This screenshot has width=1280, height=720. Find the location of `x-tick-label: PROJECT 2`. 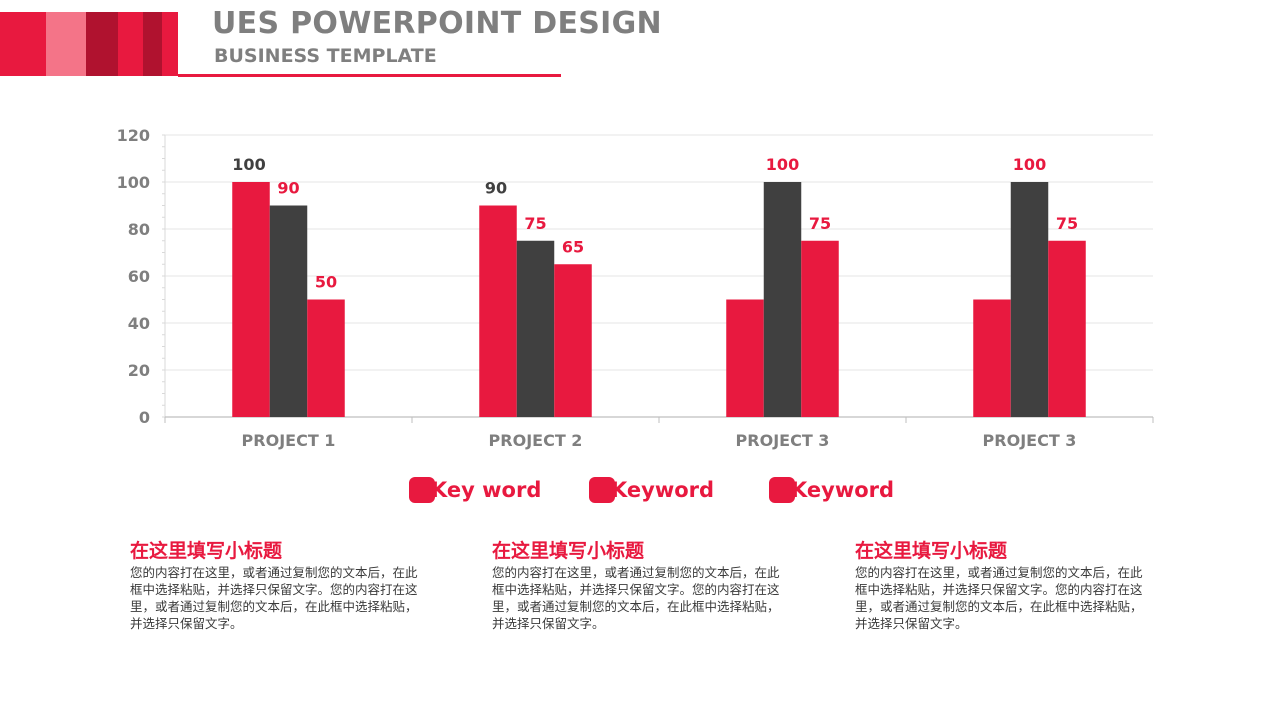

x-tick-label: PROJECT 2 is located at coordinates (536, 440).